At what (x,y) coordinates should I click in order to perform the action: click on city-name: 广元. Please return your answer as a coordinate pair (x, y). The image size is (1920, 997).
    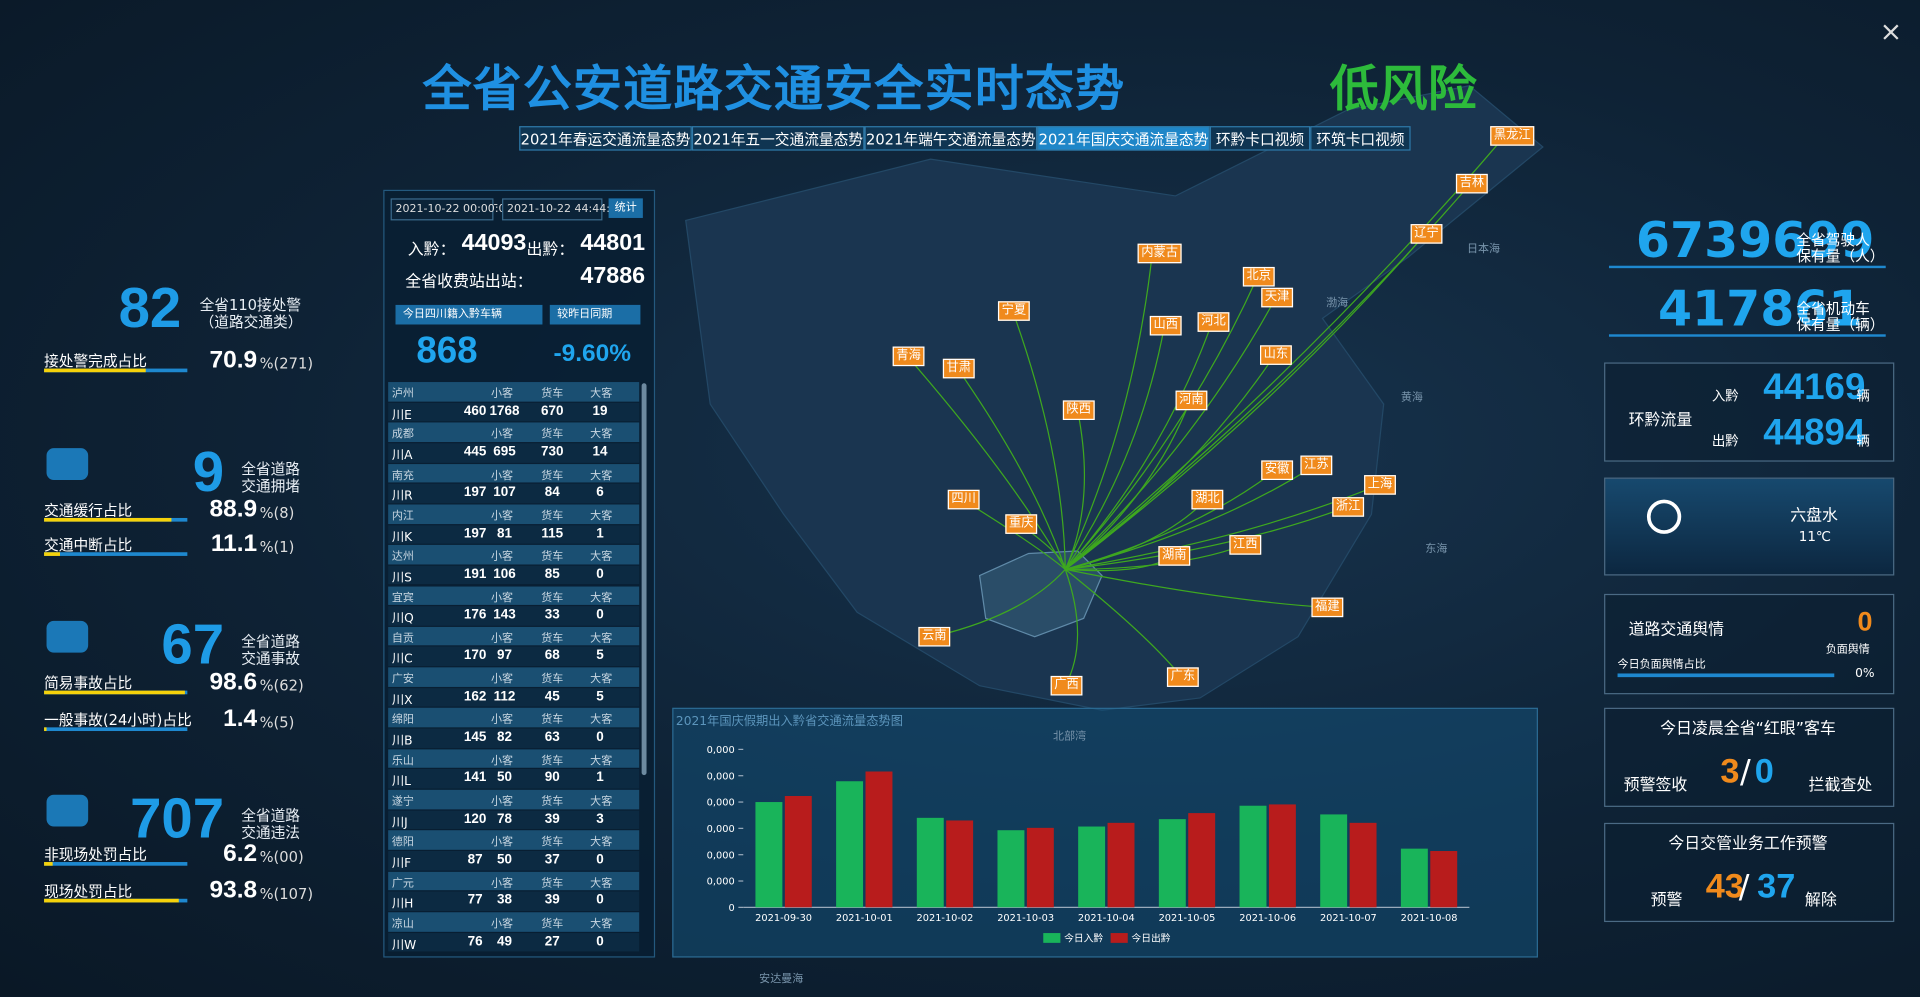
    Looking at the image, I should click on (402, 883).